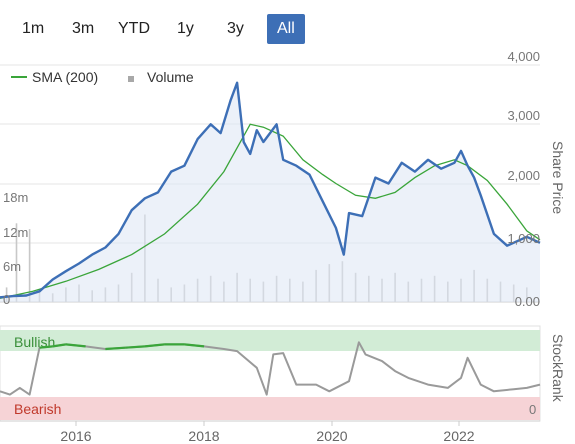 This screenshot has width=575, height=444. I want to click on volume-tick-0: 0, so click(6, 299).